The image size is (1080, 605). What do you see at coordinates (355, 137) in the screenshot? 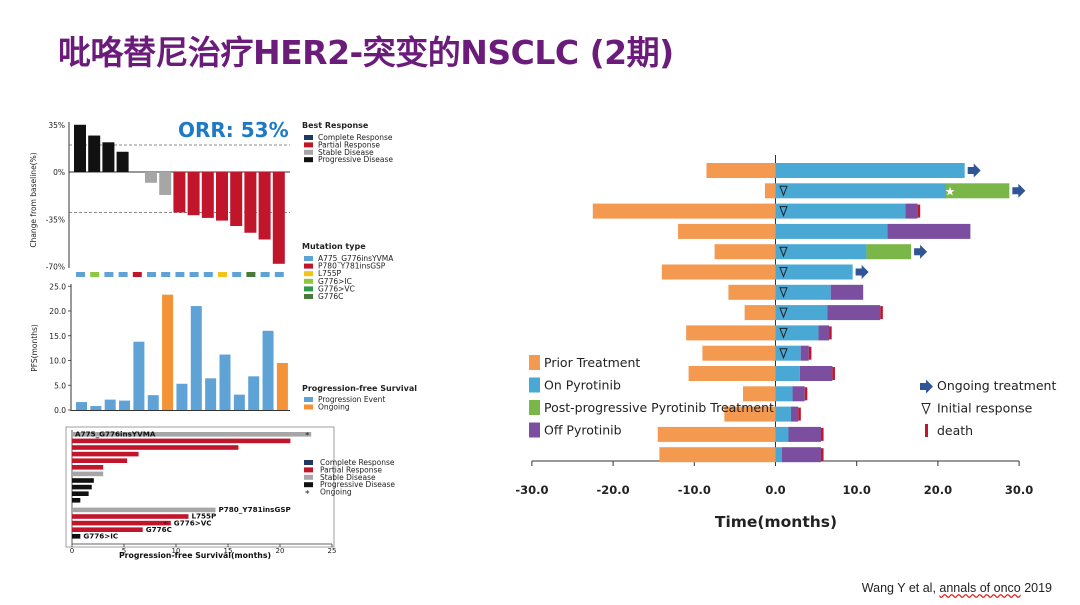
I see `best-response-legend-label: Complete Response` at bounding box center [355, 137].